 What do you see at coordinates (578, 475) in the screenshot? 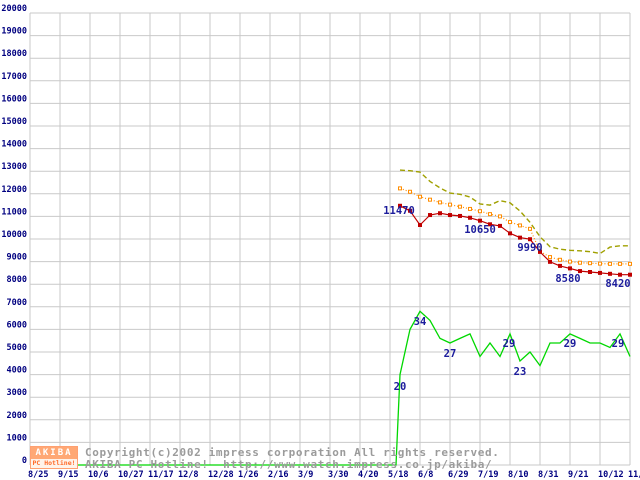
I see `x-axis-label: 9/21` at bounding box center [578, 475].